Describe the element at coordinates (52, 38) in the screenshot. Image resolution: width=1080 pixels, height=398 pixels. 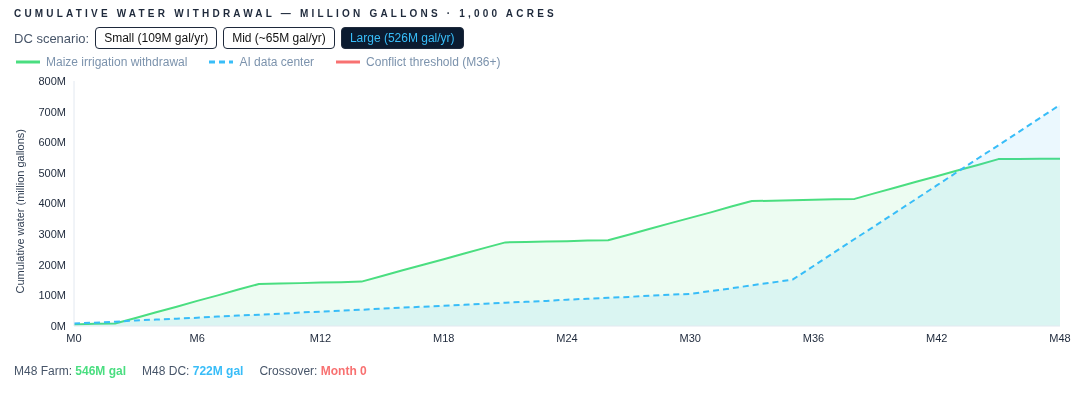
I see `text: DC scenario:` at that location.